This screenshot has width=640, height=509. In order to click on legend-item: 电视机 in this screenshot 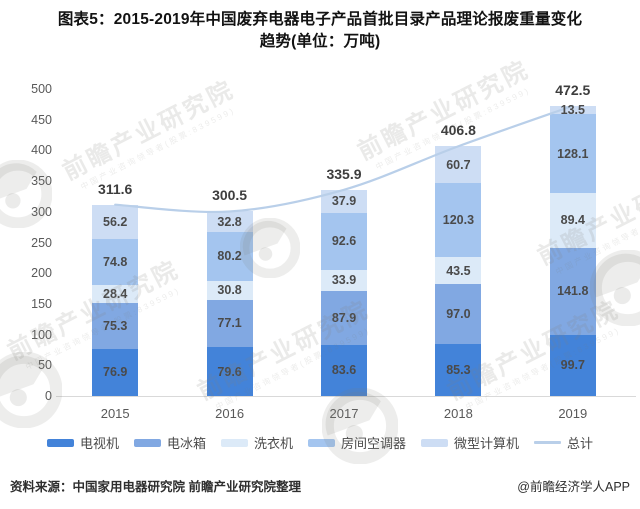, I will do `click(82, 442)`.